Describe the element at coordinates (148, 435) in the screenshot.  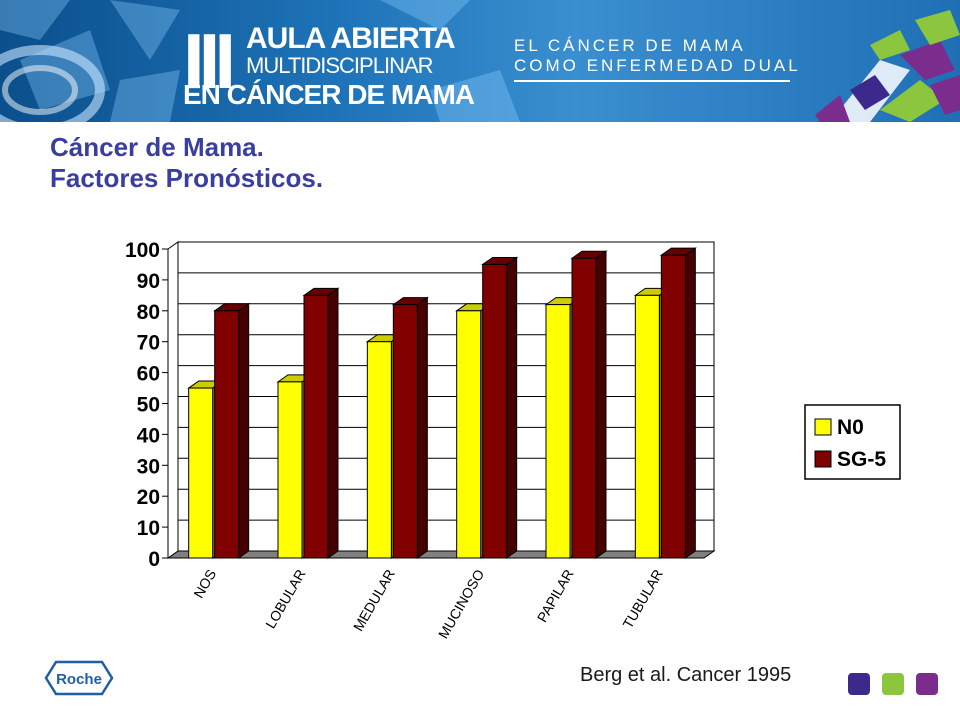
I see `y-tick-label: 40` at that location.